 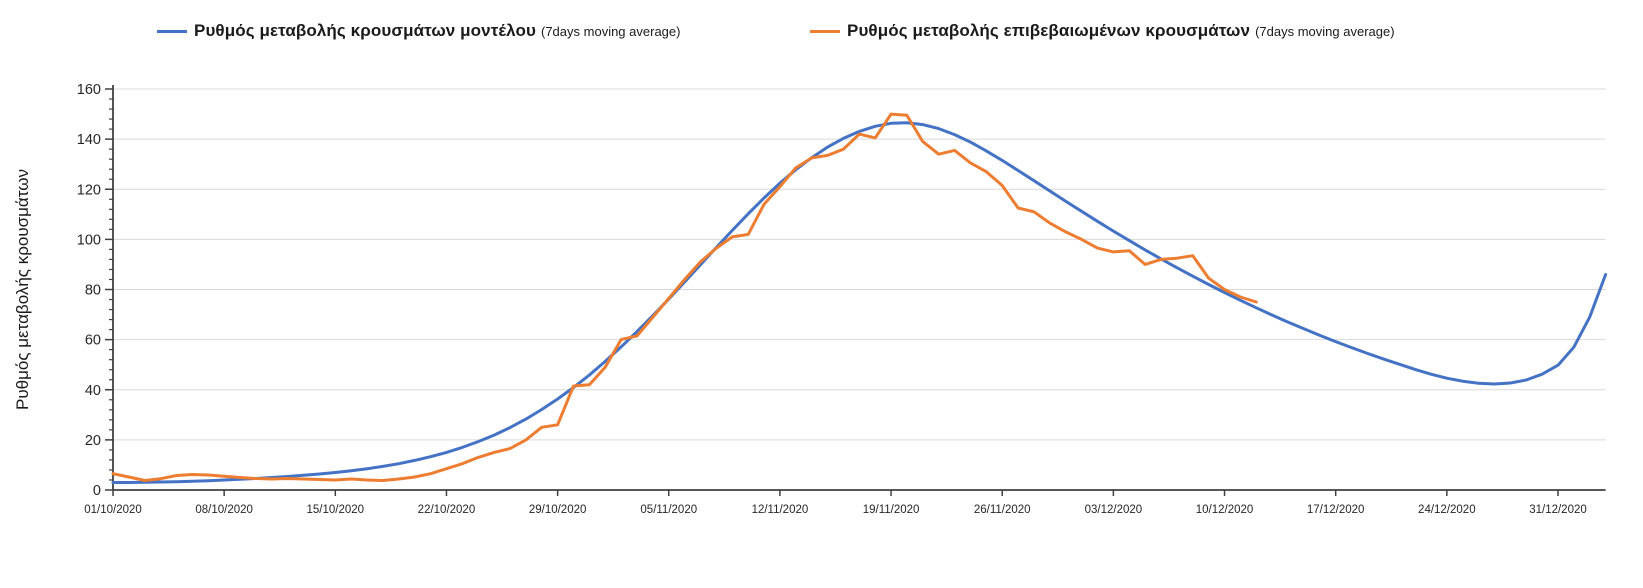 What do you see at coordinates (89, 140) in the screenshot?
I see `y-tick-label: 140` at bounding box center [89, 140].